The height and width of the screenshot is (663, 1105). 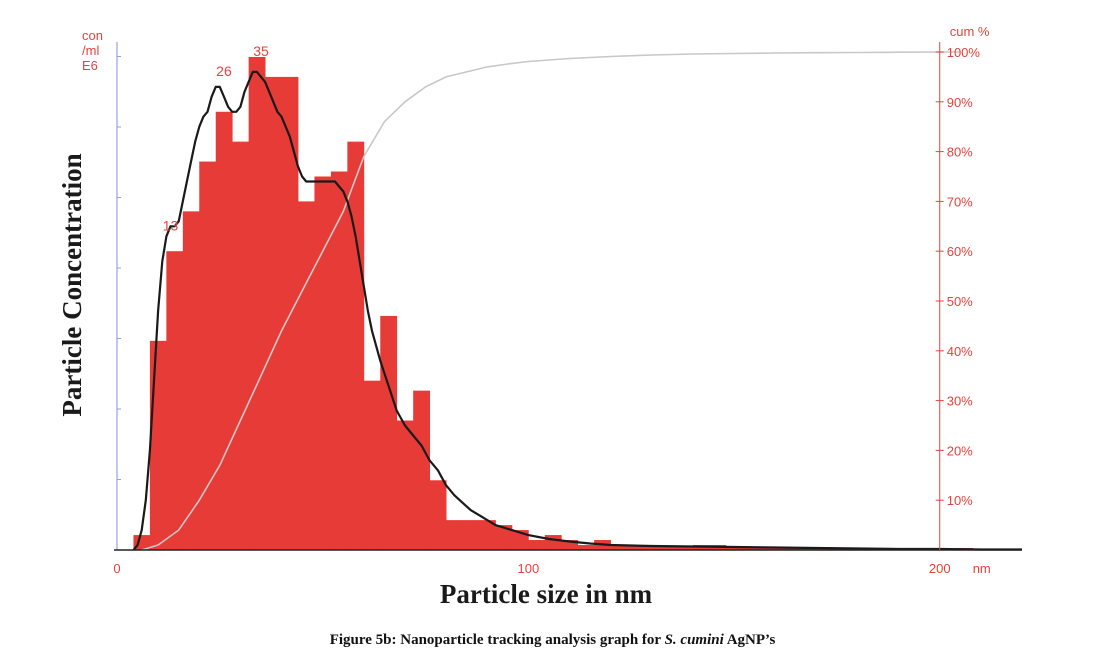 I want to click on peak-label: 13, so click(x=171, y=225).